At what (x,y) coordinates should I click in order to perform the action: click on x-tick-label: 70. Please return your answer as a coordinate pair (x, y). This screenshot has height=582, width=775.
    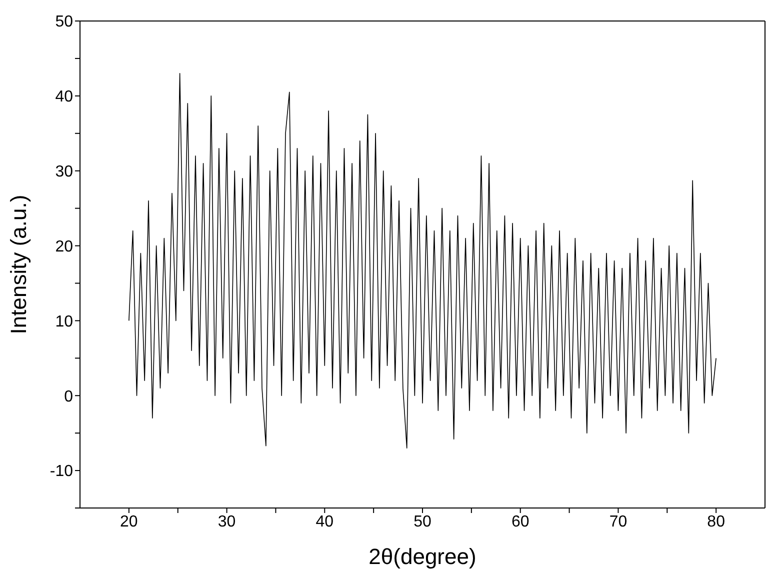
    Looking at the image, I should click on (618, 521).